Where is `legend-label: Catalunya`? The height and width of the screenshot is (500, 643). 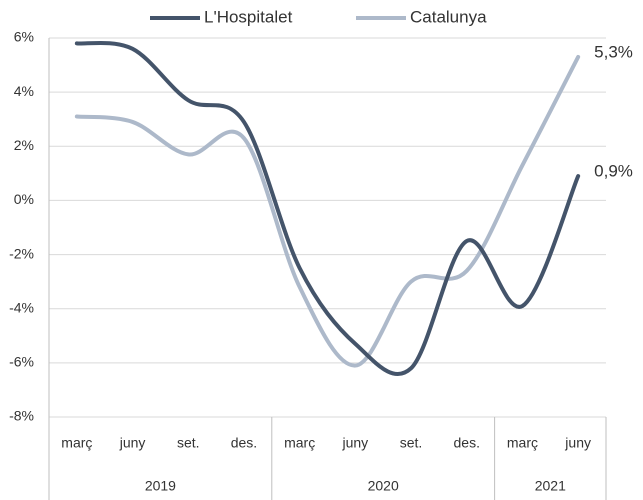
legend-label: Catalunya is located at coordinates (448, 16).